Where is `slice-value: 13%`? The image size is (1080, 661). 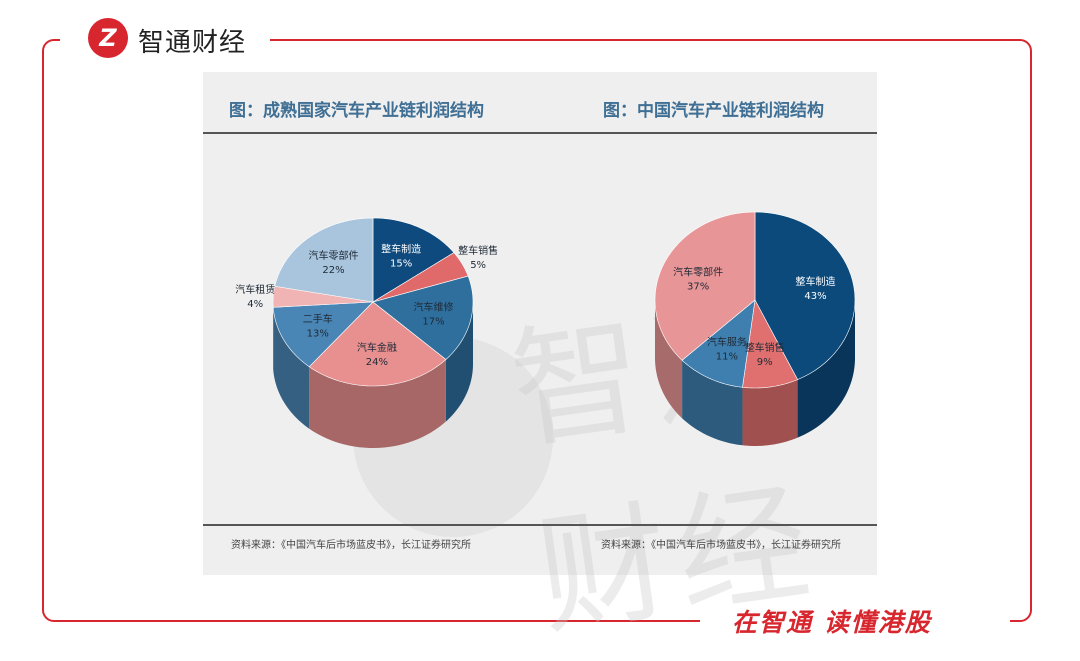 slice-value: 13% is located at coordinates (318, 334).